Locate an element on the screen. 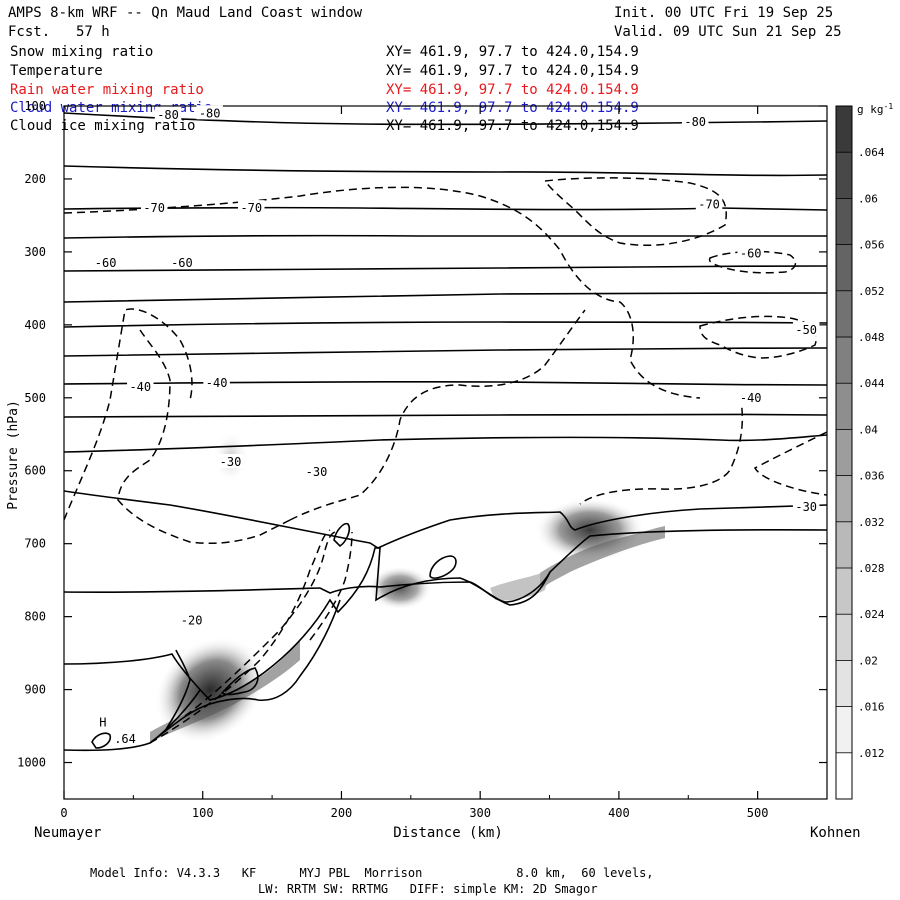 This screenshot has width=900, height=900. colorbar-label: .06 is located at coordinates (868, 198).